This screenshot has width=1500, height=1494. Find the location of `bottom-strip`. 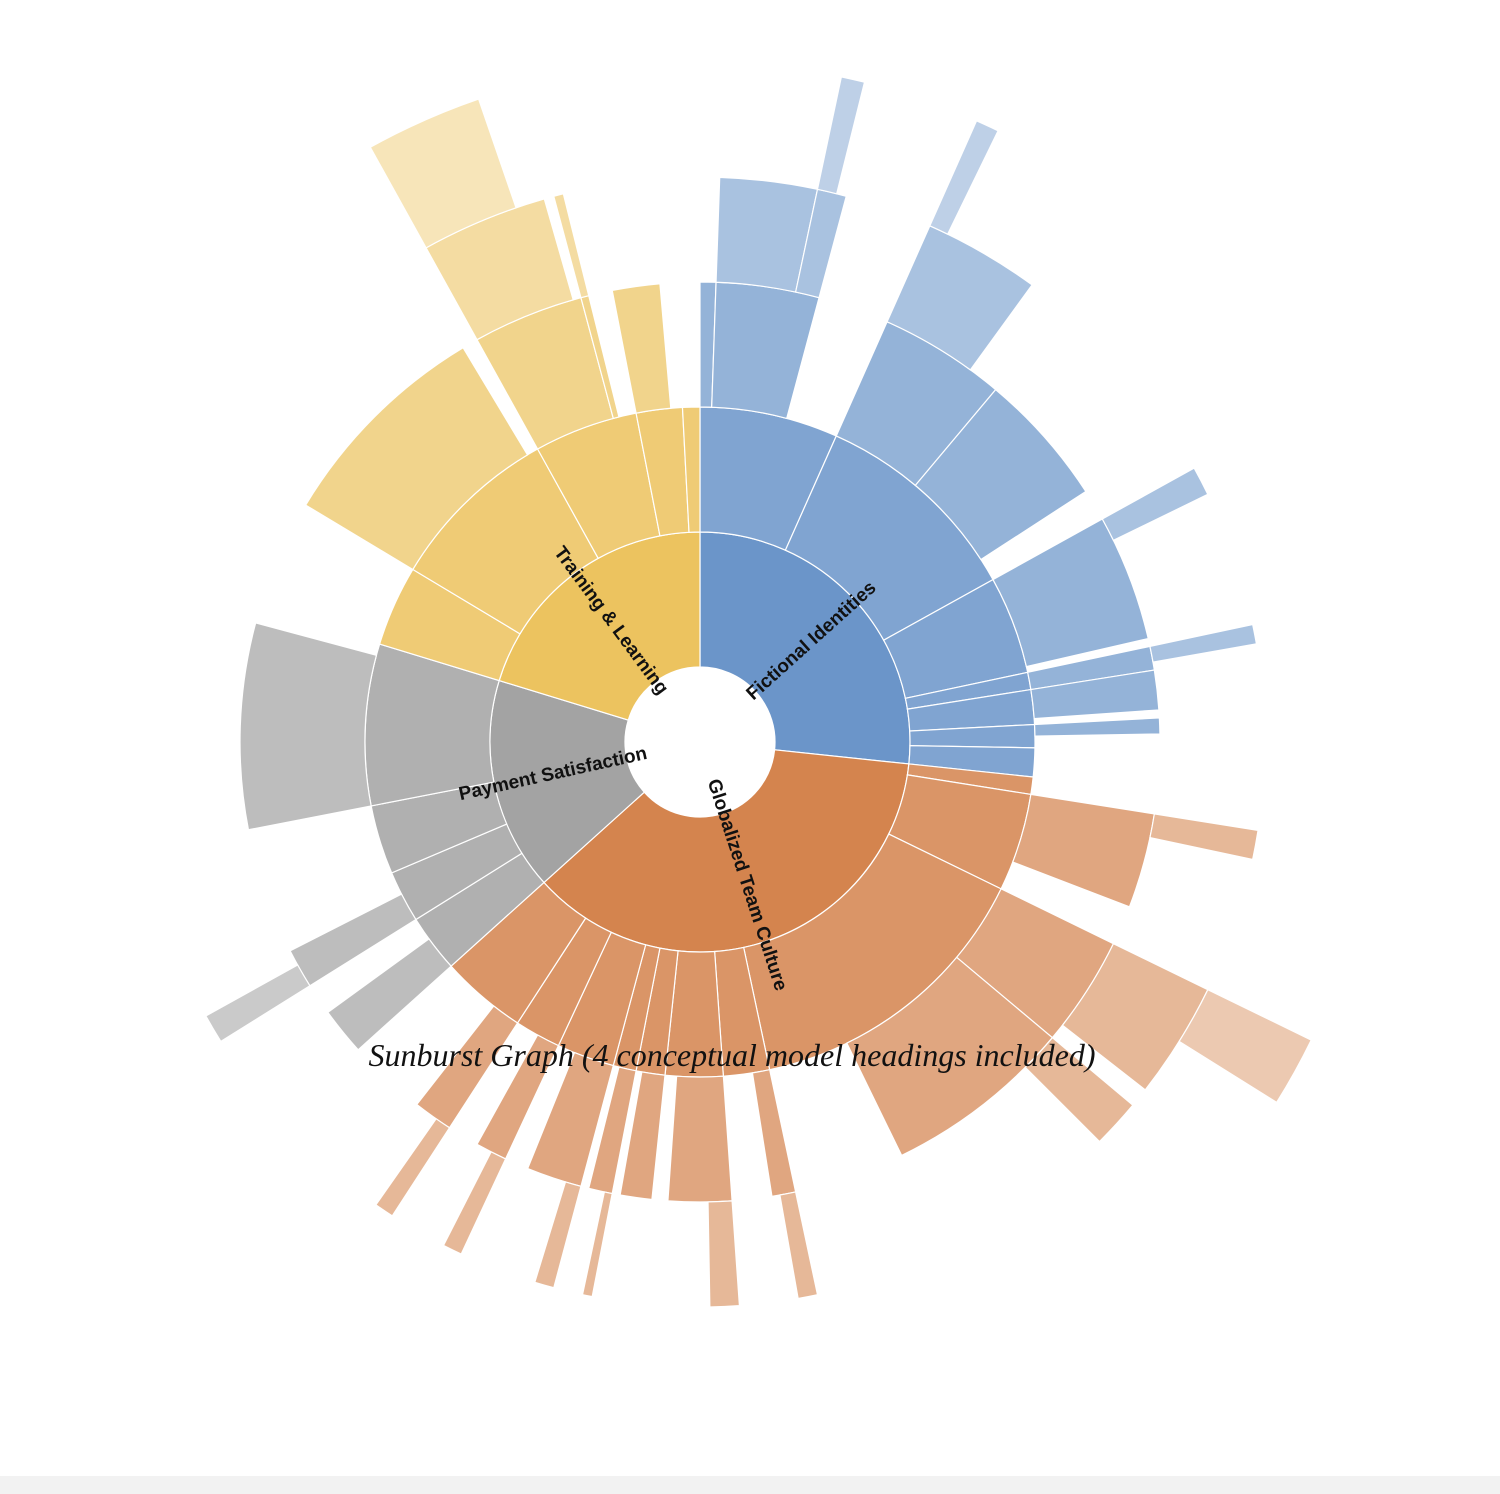

bottom-strip is located at coordinates (750, 1485).